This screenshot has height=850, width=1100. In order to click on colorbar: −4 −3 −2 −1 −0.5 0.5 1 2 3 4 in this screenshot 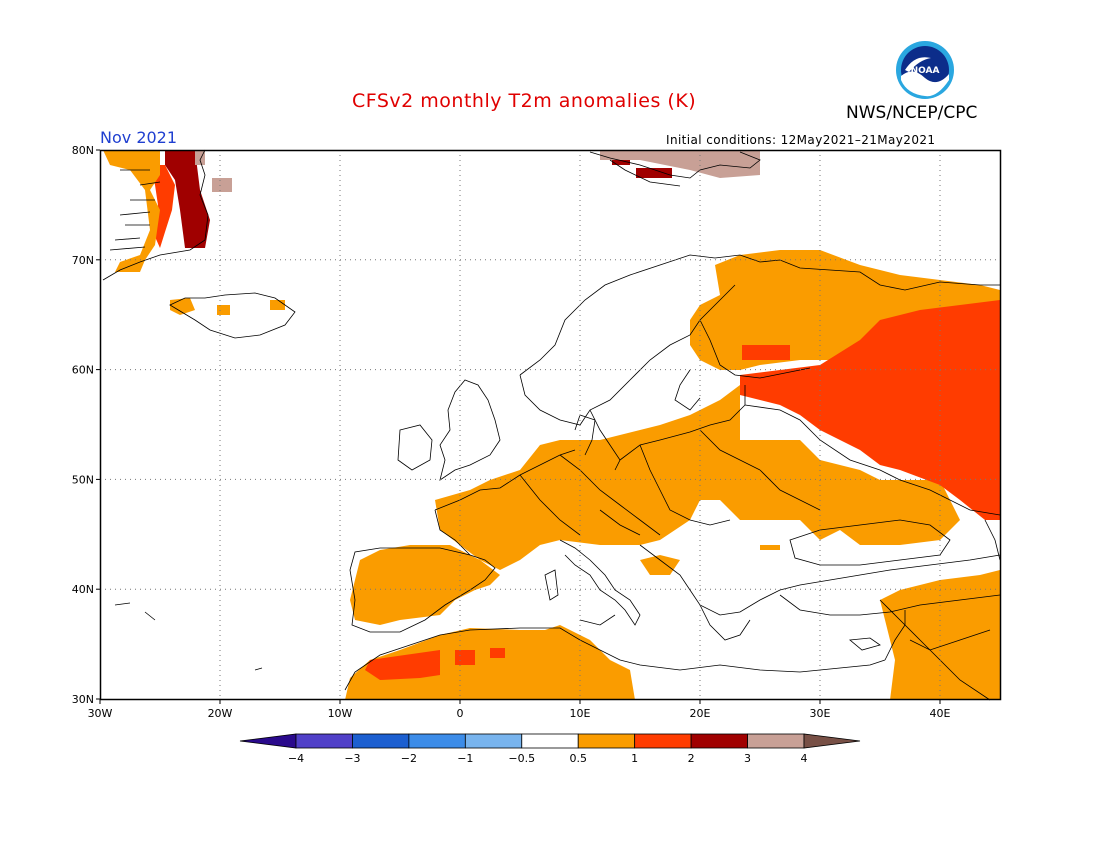, I will do `click(550, 749)`.